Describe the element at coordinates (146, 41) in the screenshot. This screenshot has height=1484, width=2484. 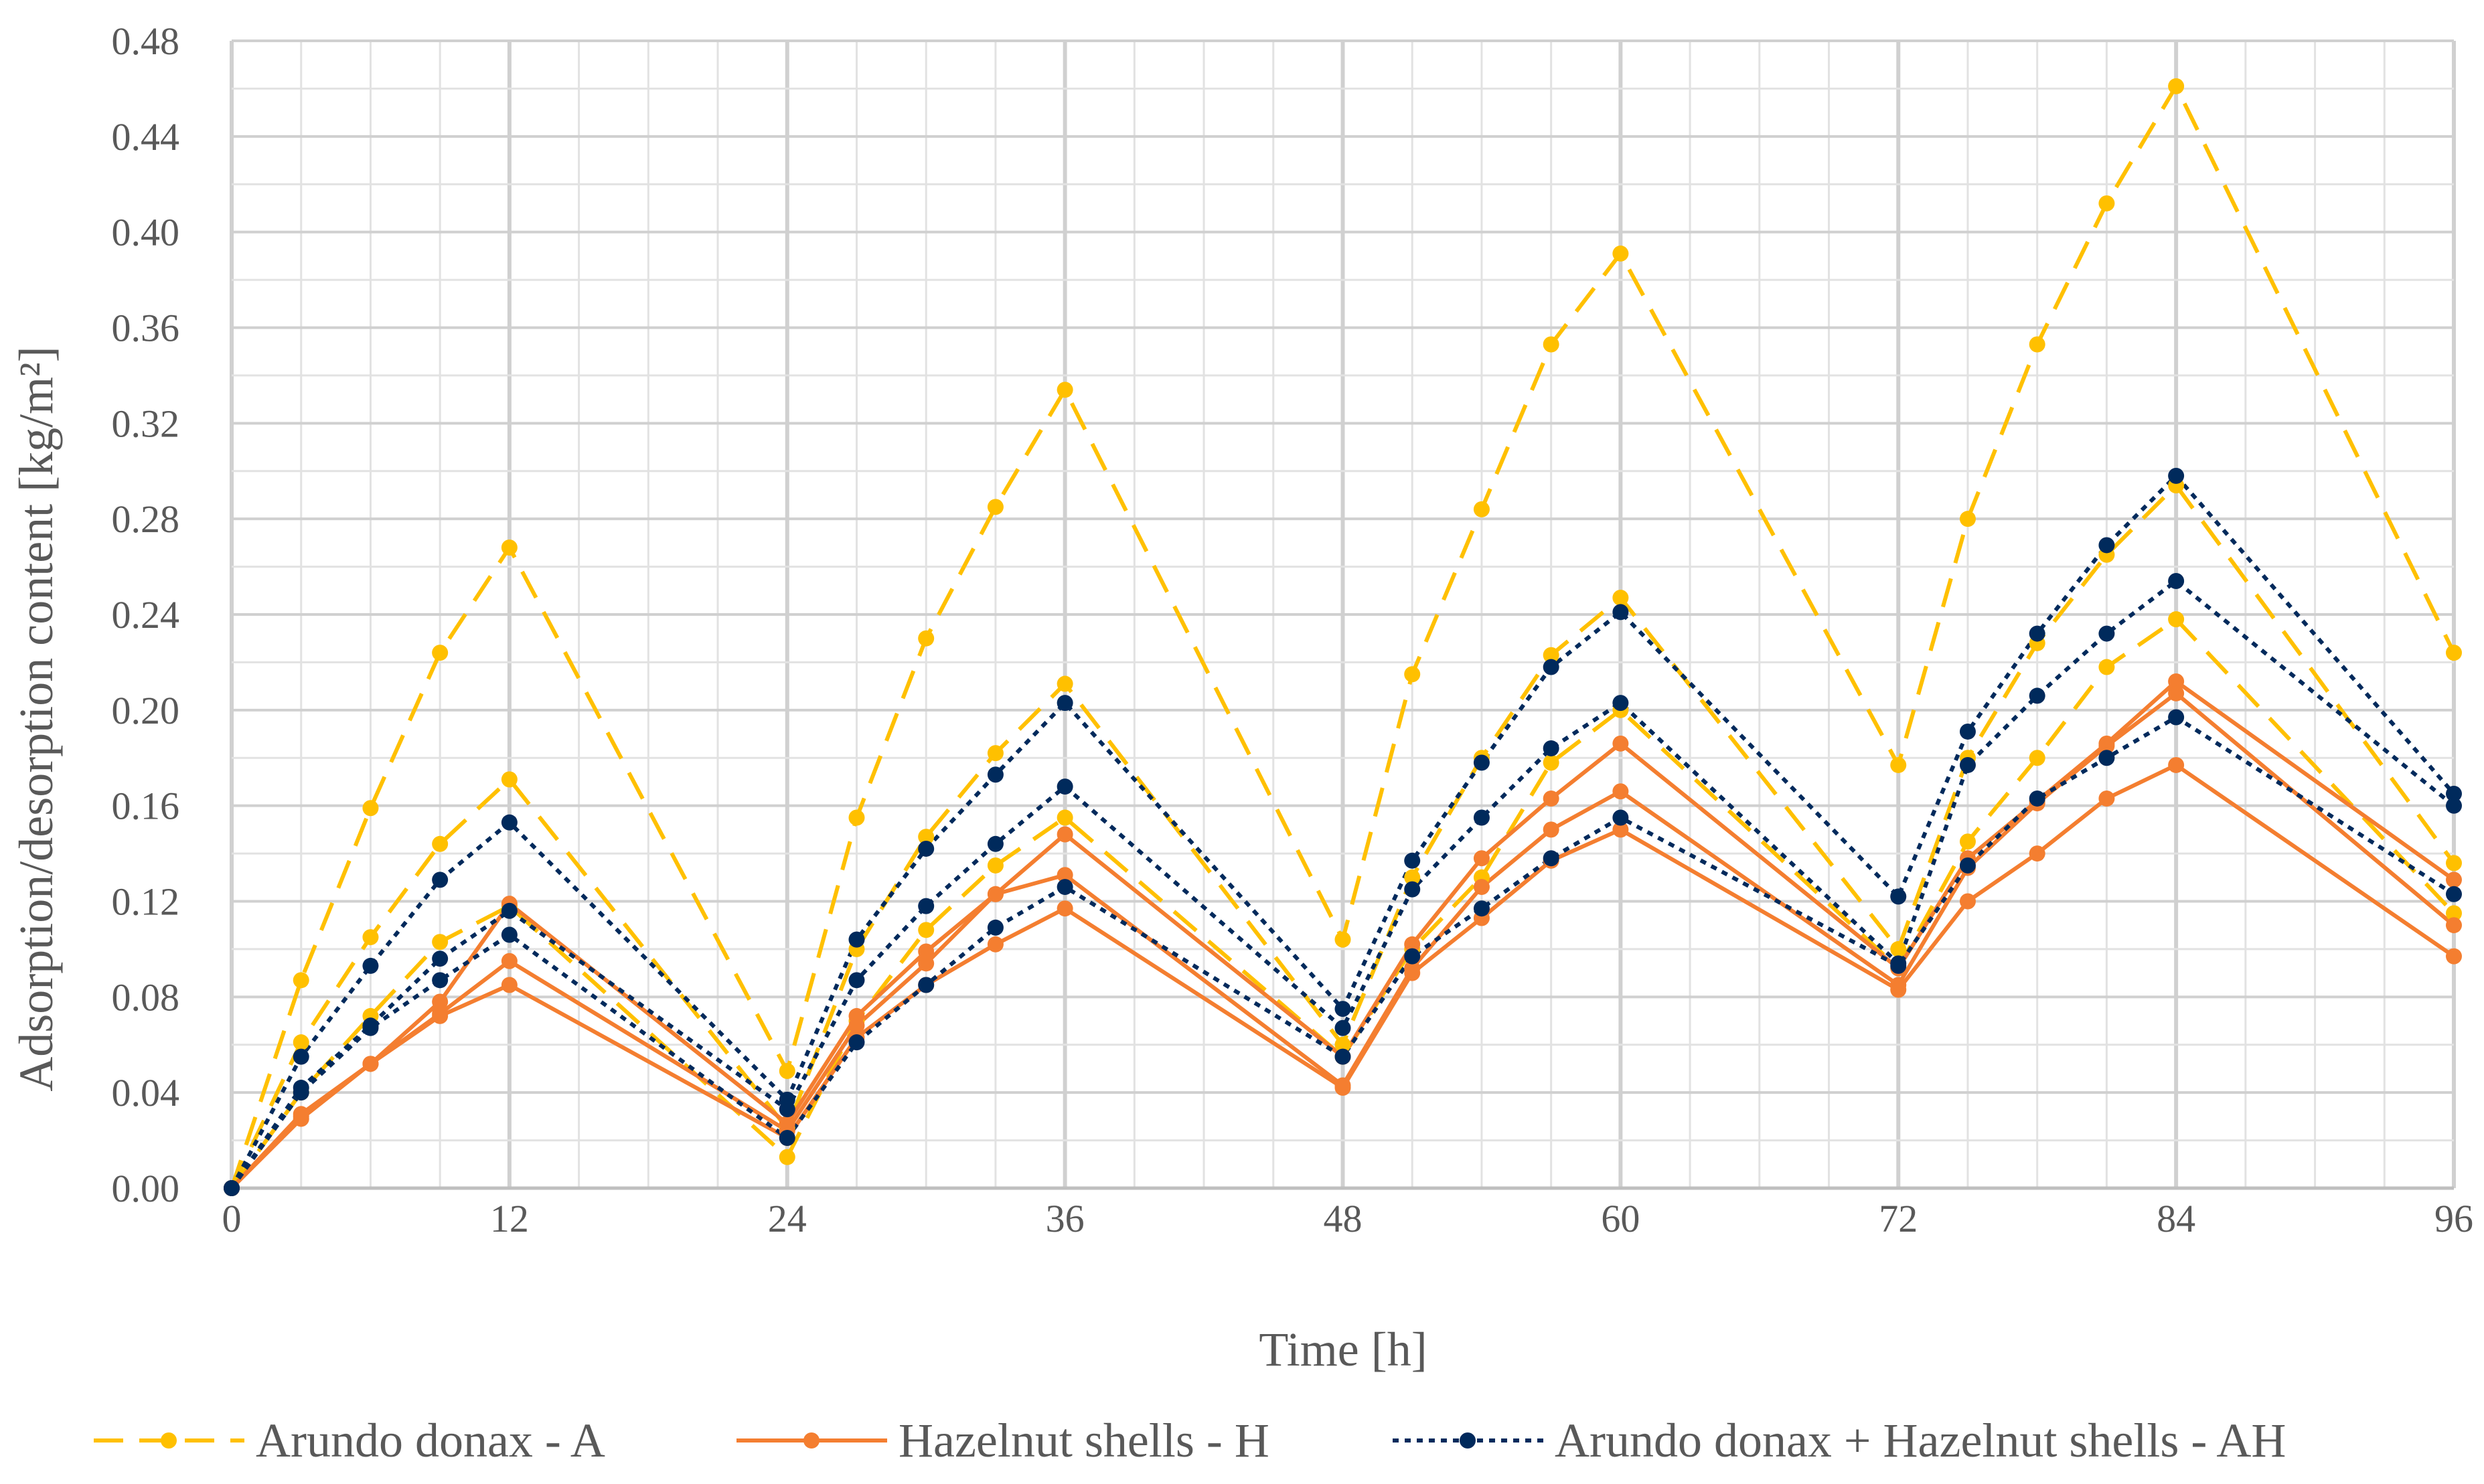
I see `y-tick-label: 0.48` at that location.